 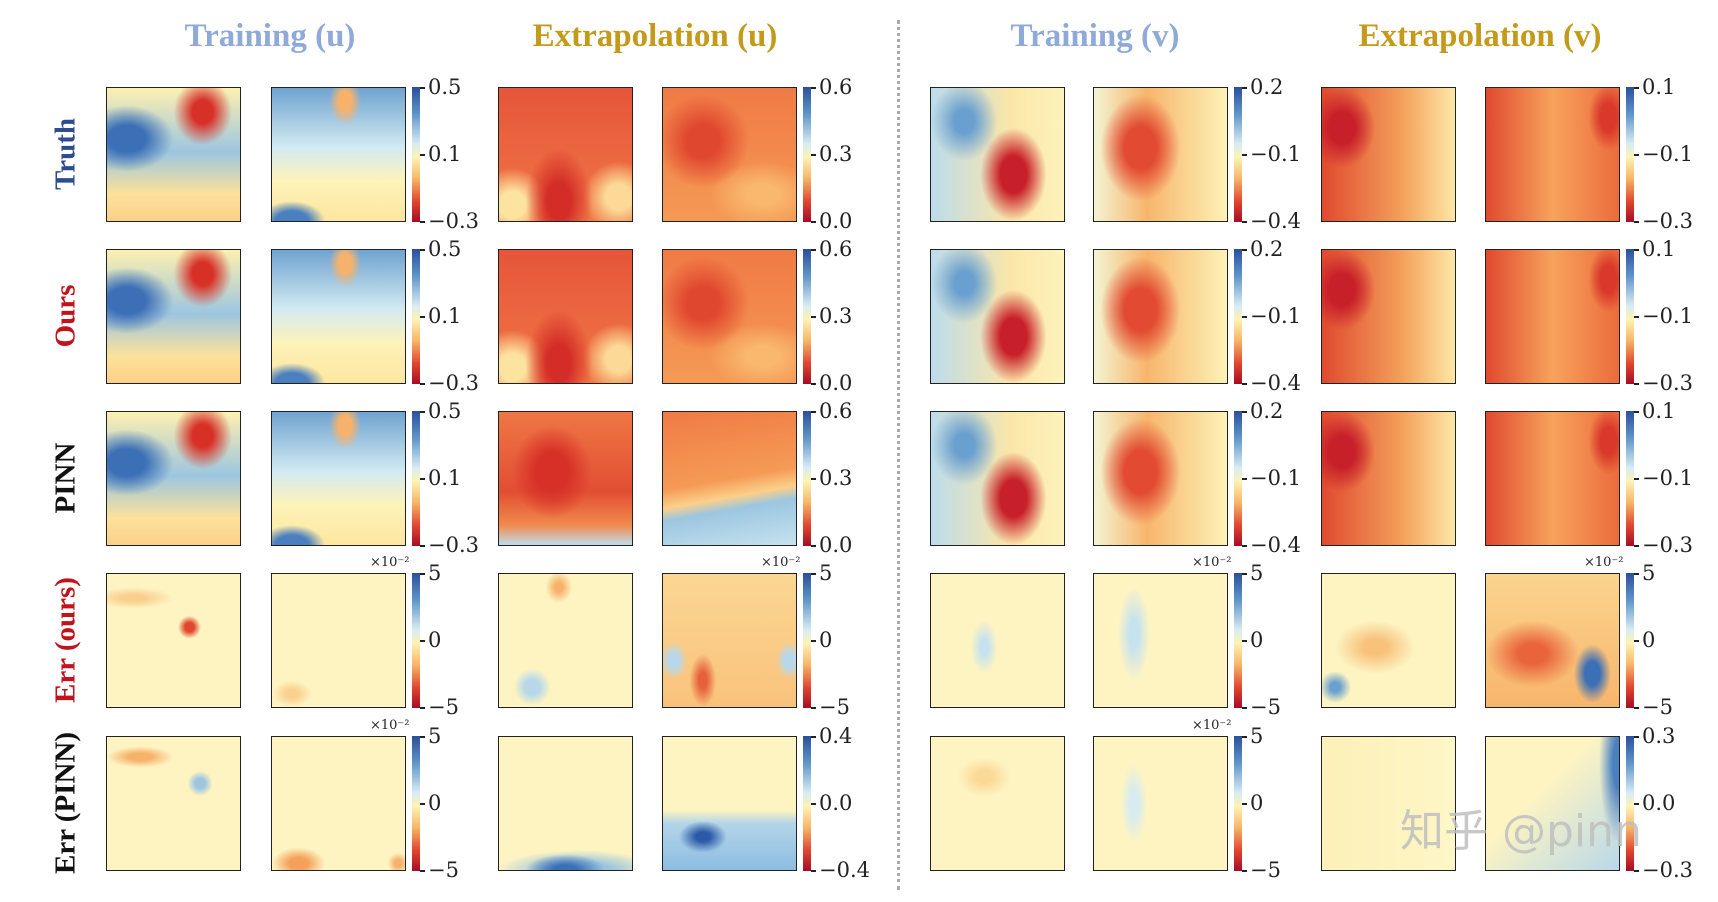 I want to click on colorbar: 0.2 −0.1 −0.4, so click(x=1267, y=154).